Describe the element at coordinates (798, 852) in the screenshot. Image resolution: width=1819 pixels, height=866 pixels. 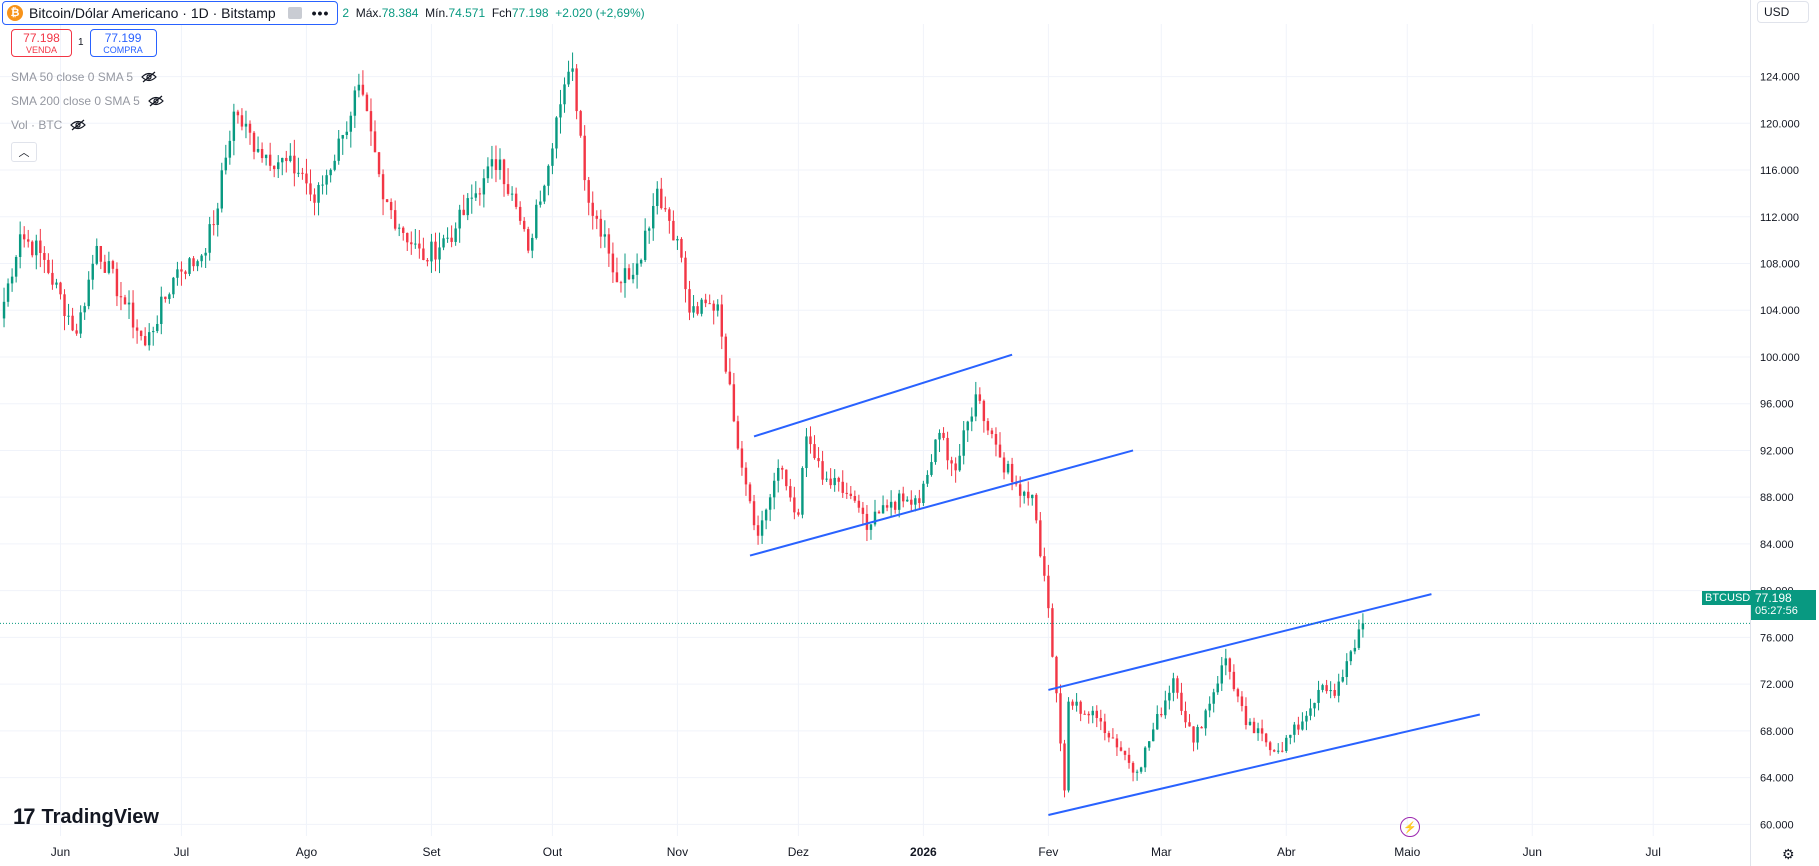
I see `time-tick-label: Dez` at that location.